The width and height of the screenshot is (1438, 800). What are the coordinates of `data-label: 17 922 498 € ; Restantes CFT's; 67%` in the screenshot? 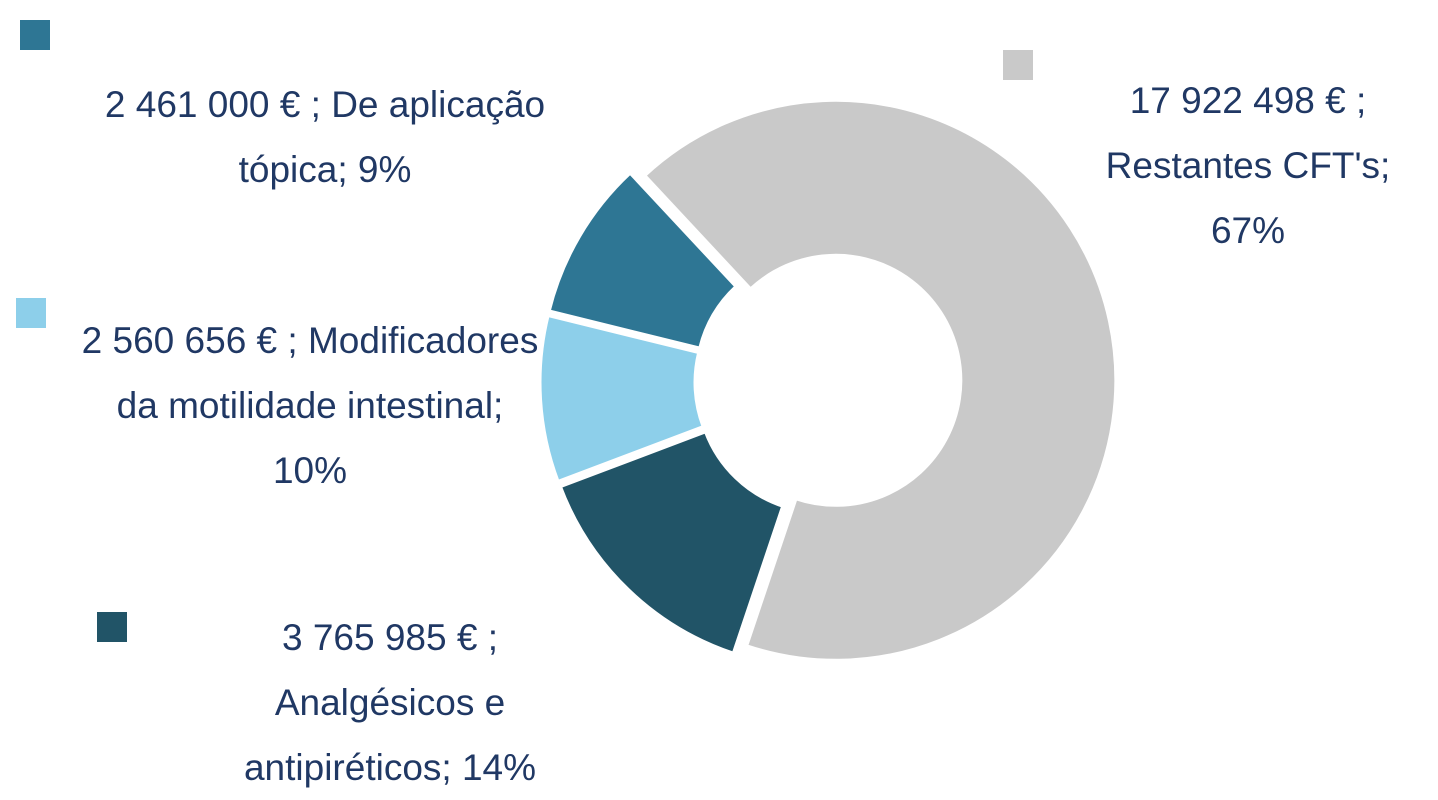 It's located at (1248, 165).